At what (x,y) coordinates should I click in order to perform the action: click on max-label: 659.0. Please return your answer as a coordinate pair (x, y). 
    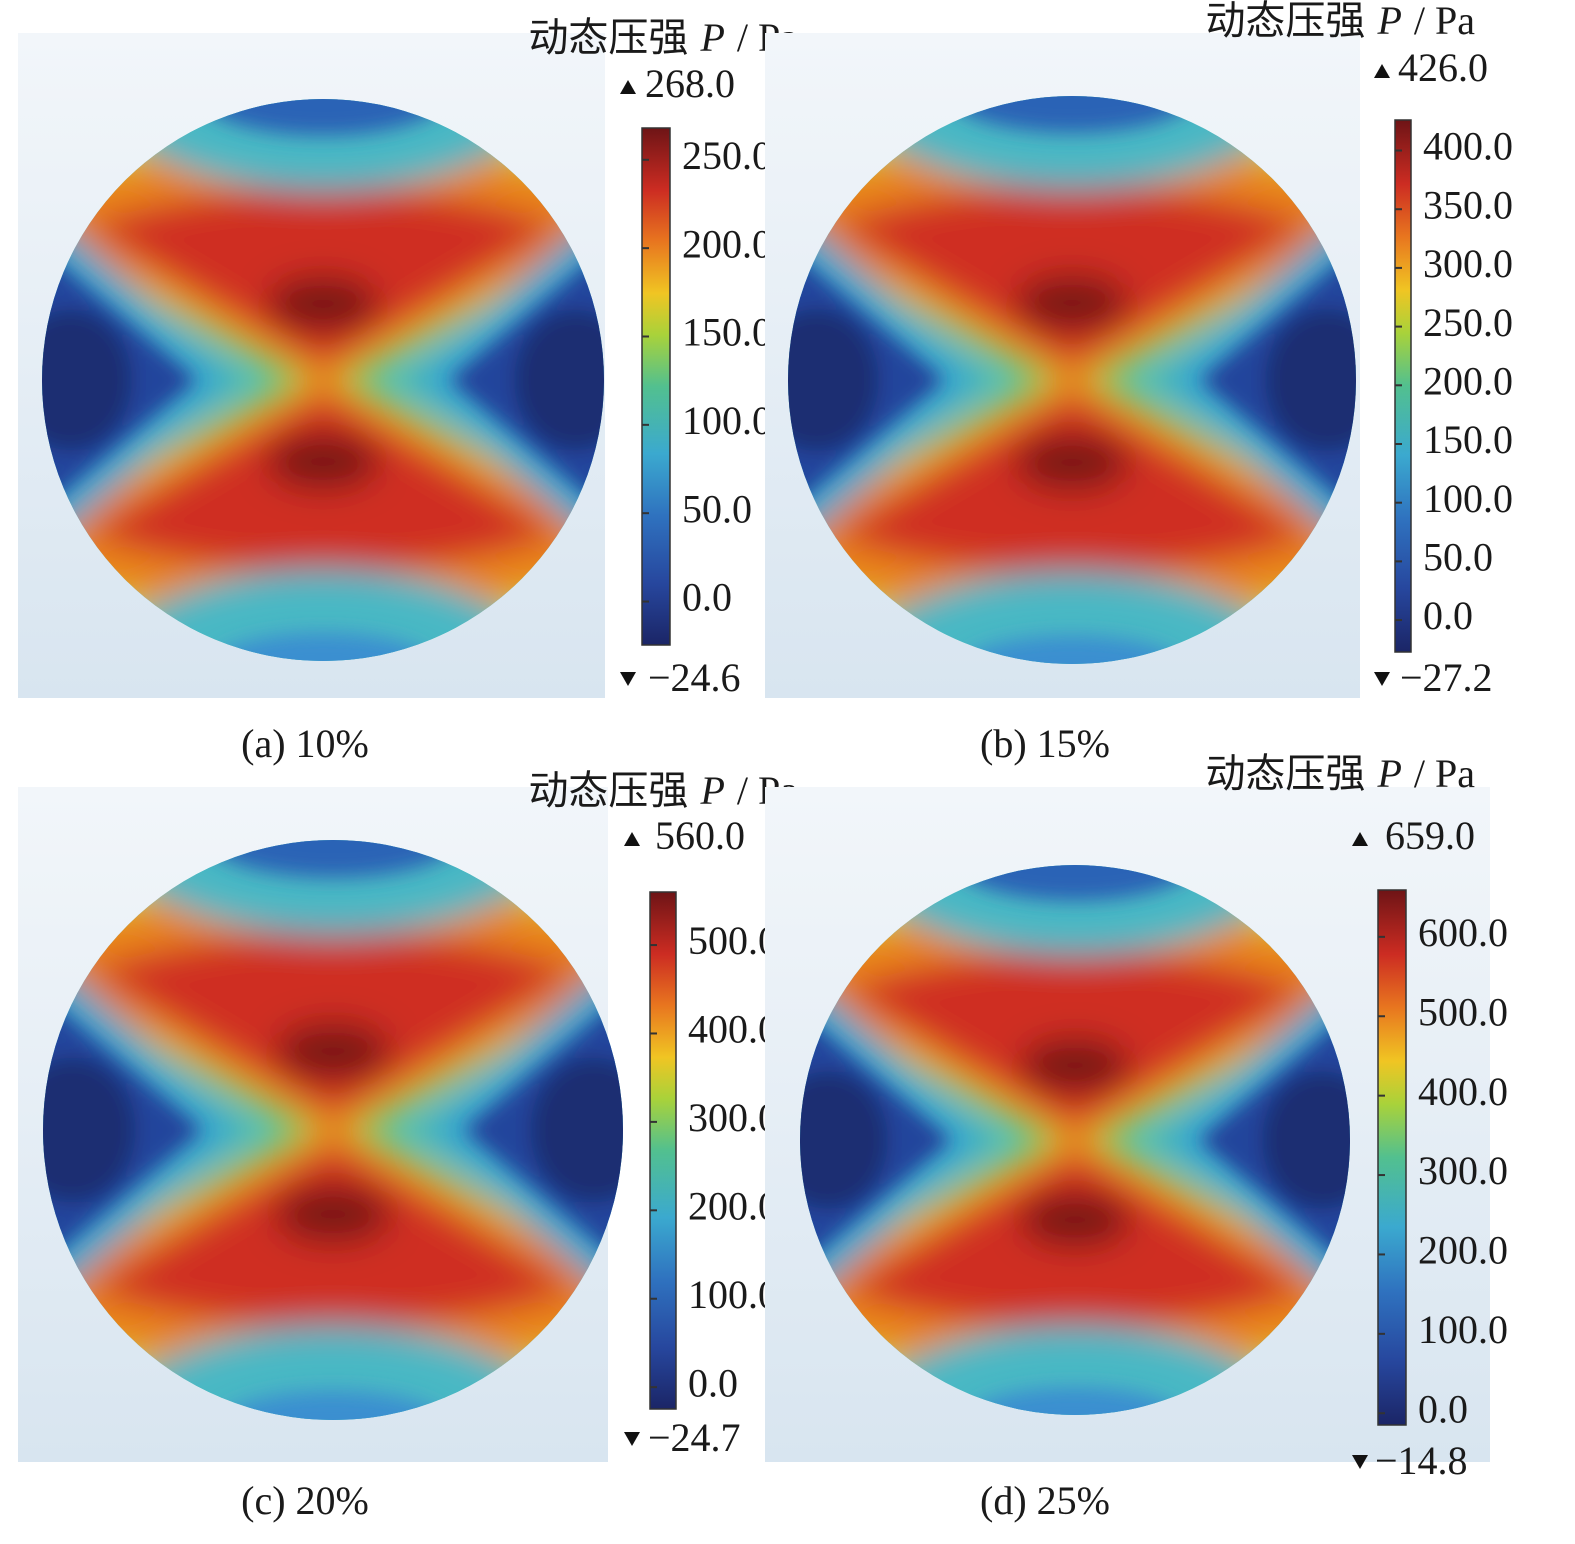
    Looking at the image, I should click on (1430, 835).